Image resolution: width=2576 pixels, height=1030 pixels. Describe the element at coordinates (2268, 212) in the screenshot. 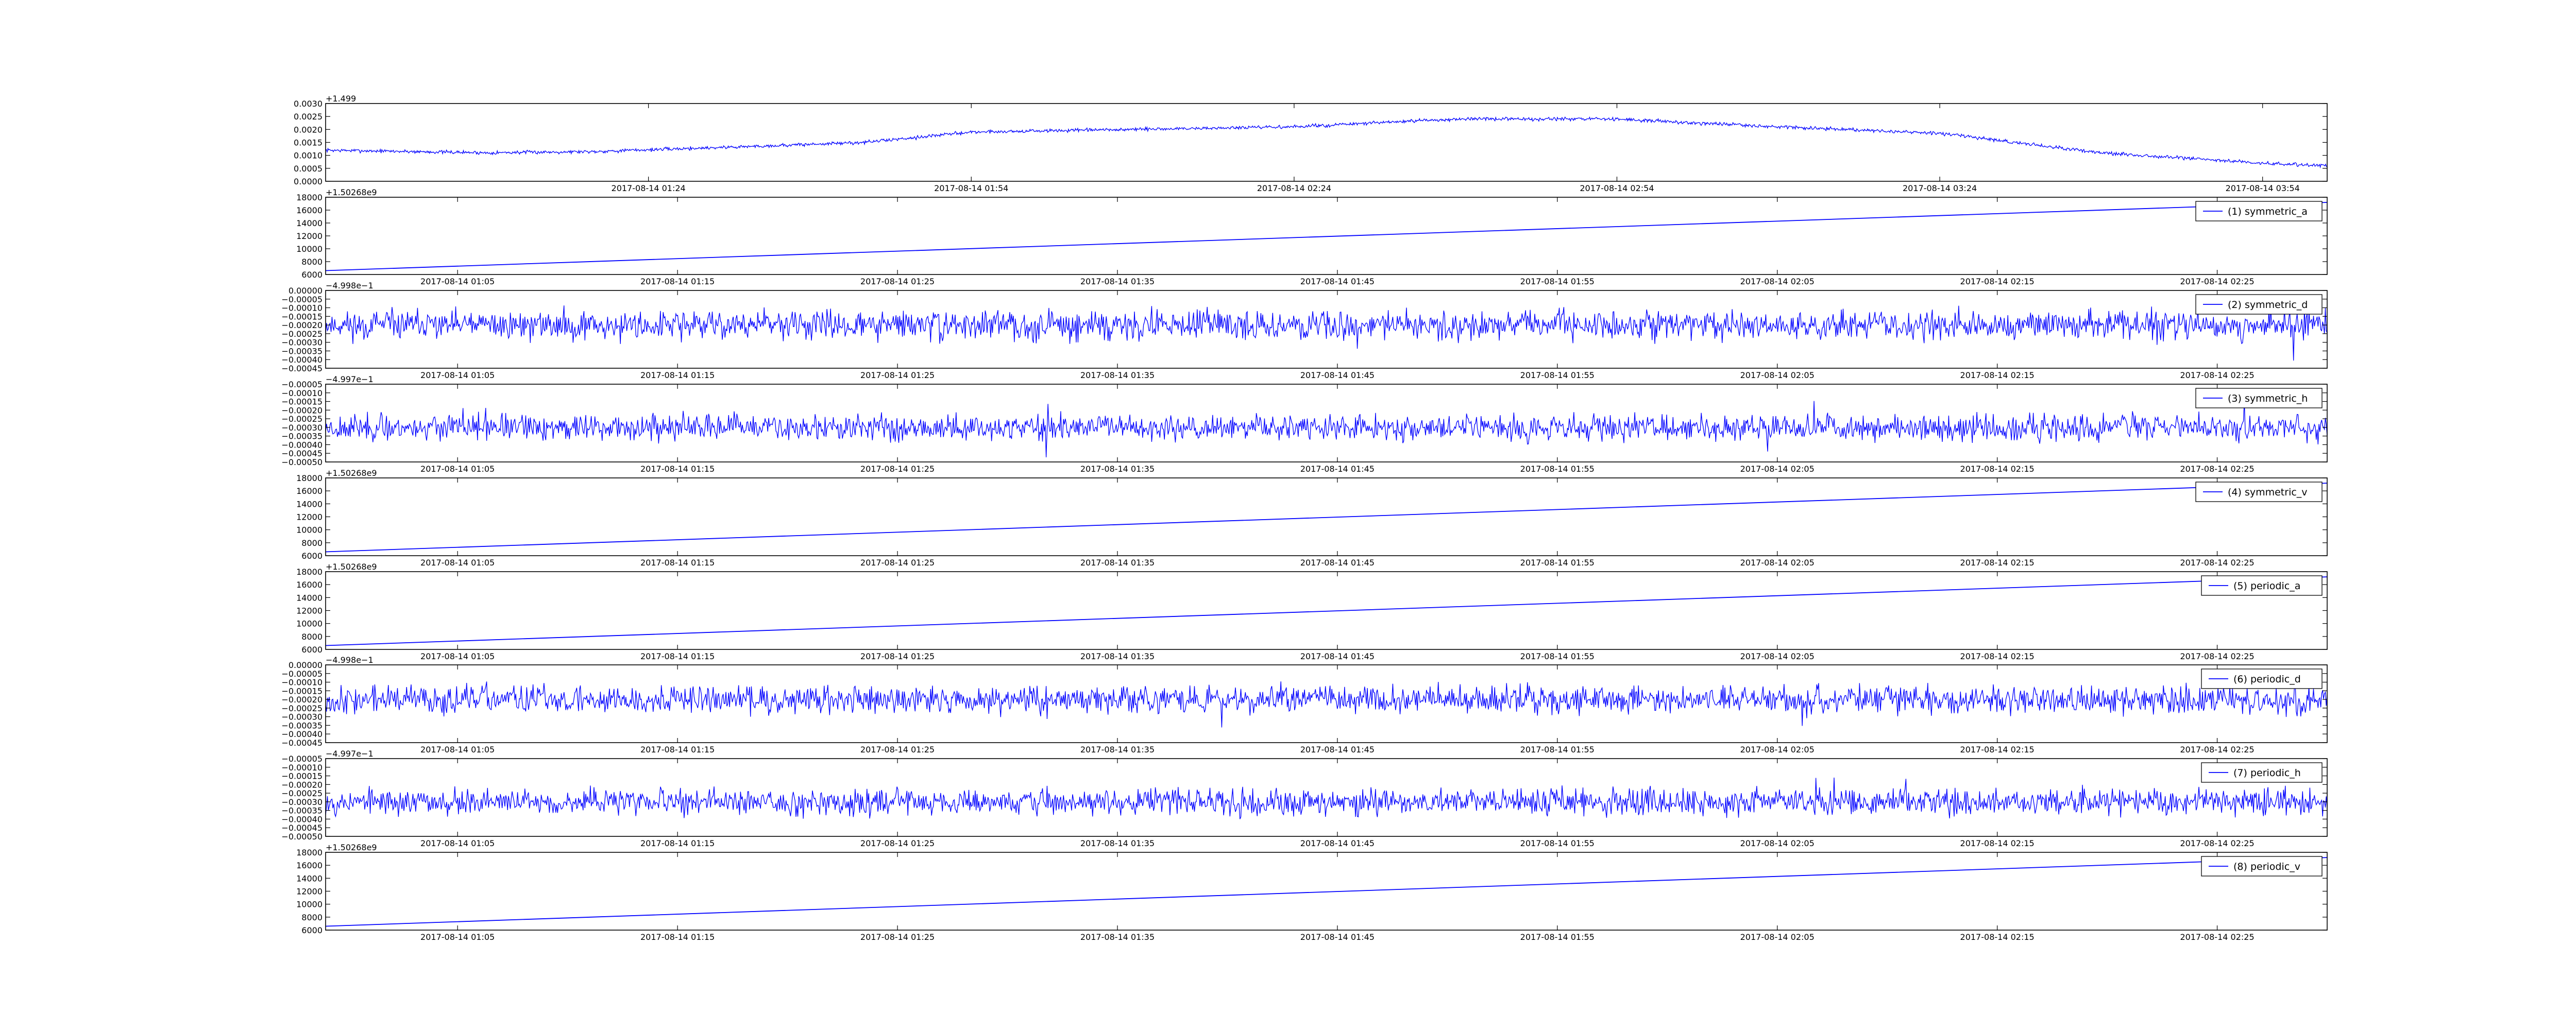

I see `legend-label: (1) symmetric_a` at that location.